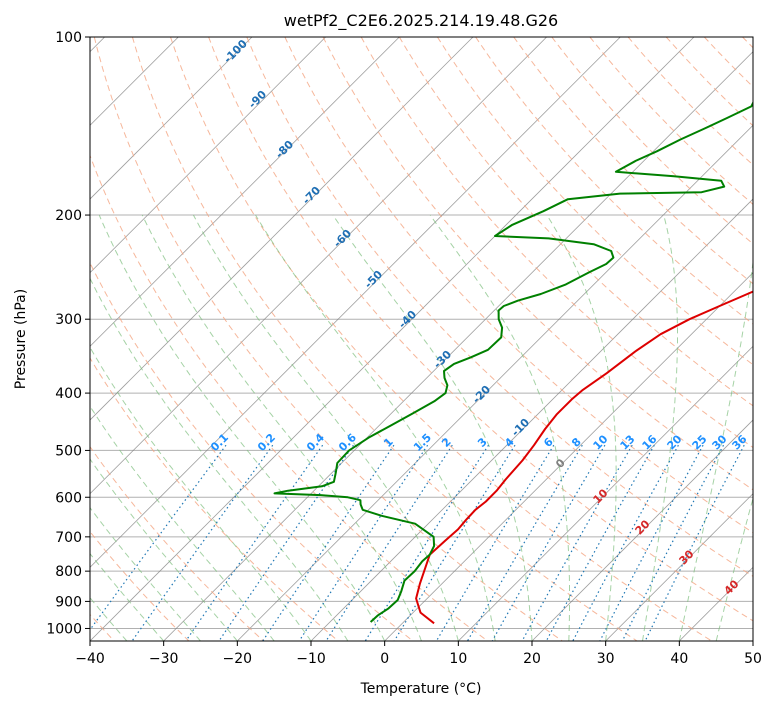 This screenshot has width=775, height=708. What do you see at coordinates (482, 442) in the screenshot?
I see `mixing-ratio-label: 3` at bounding box center [482, 442].